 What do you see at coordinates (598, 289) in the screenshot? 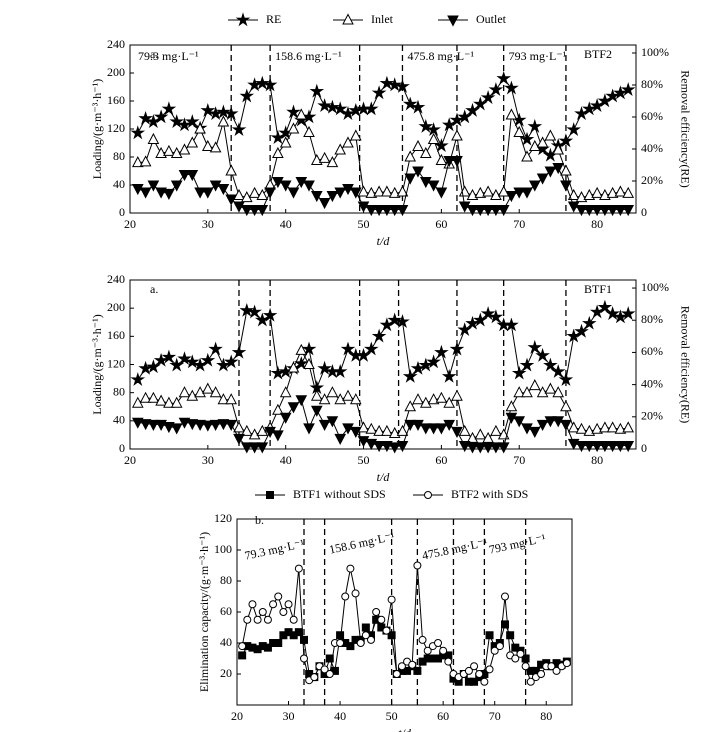
I see `reactor-label: BTF1` at bounding box center [598, 289].